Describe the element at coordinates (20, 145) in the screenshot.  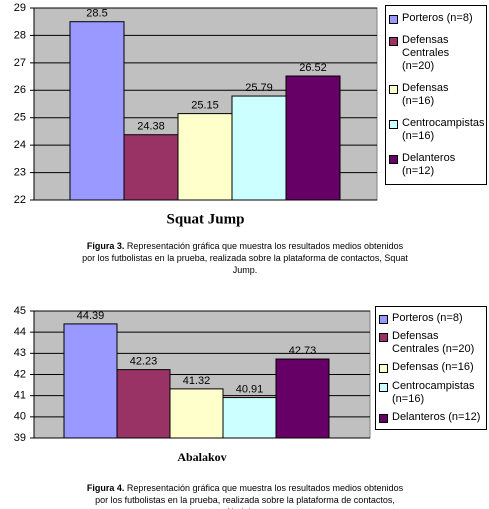
I see `y-tick-label: 24` at that location.